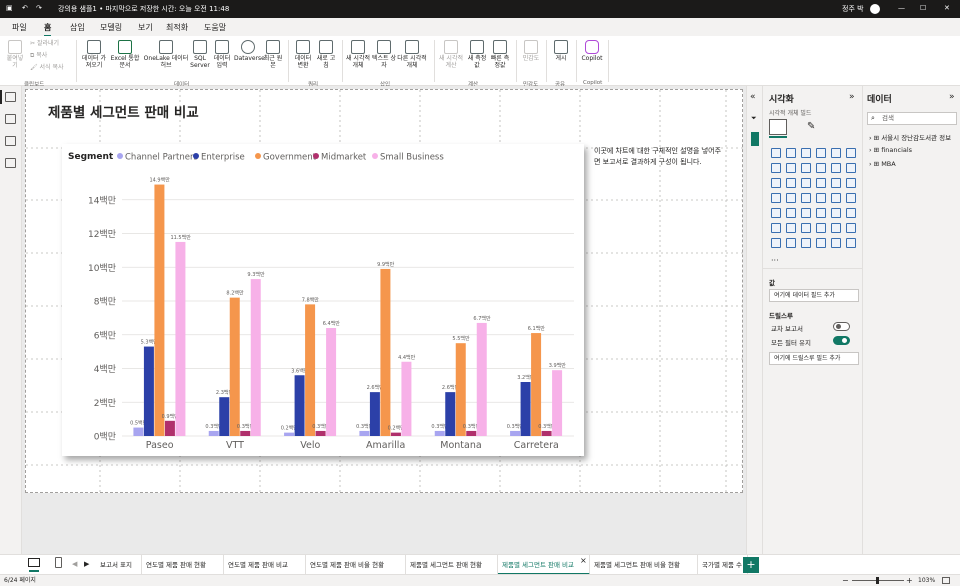  Describe the element at coordinates (531, 51) in the screenshot. I see `sensitivity-button: 민감도` at that location.